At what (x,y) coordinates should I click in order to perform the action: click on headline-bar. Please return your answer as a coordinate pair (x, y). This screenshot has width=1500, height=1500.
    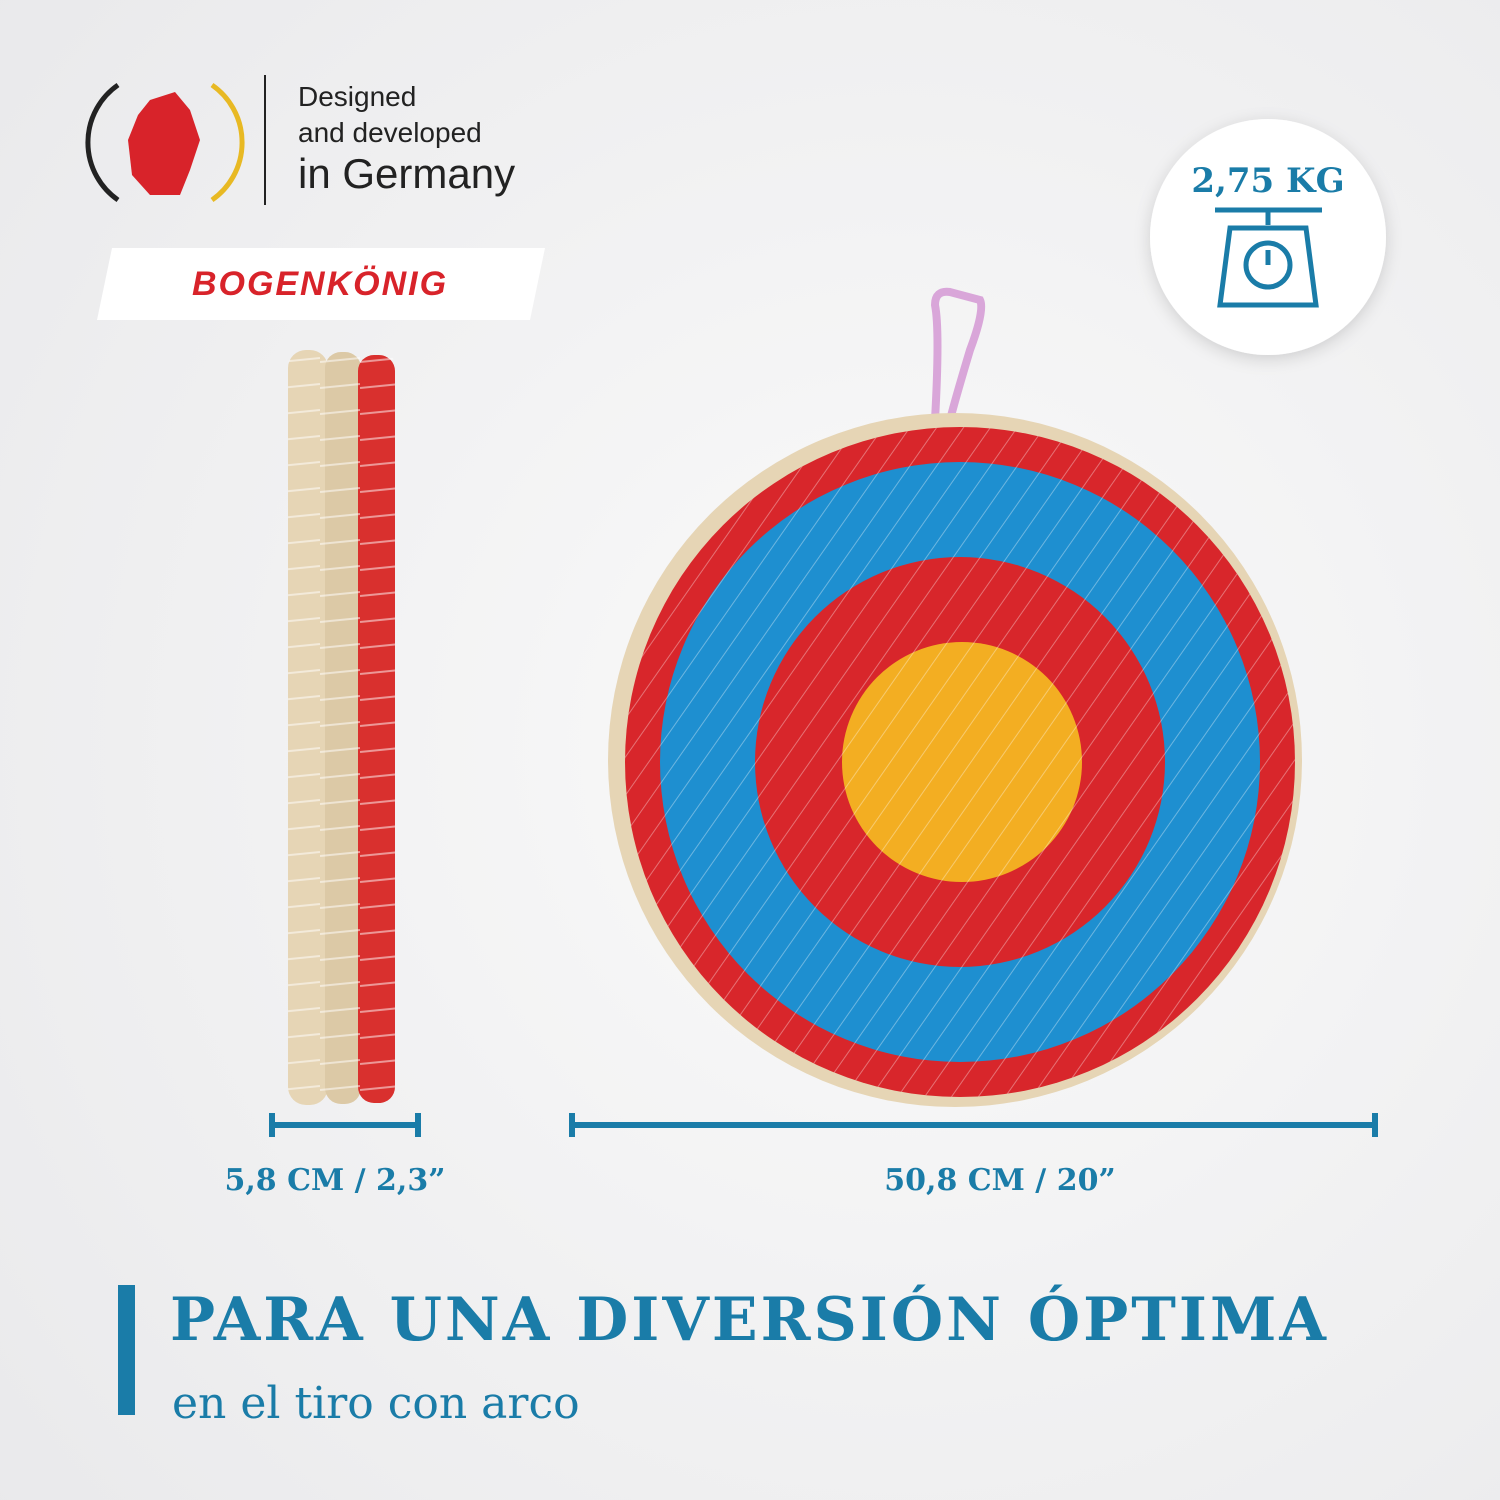
    Looking at the image, I should click on (126, 1350).